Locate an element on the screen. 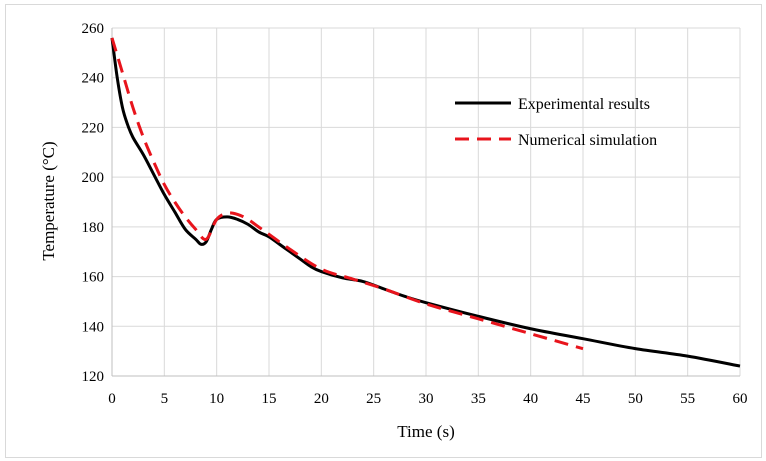  y-tick-label: 200 is located at coordinates (93, 178).